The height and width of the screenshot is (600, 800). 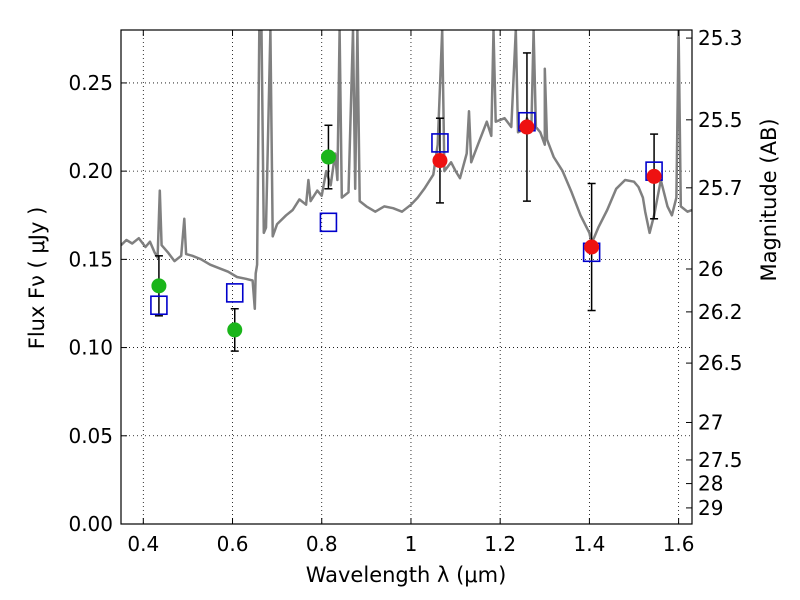 I want to click on y-tick-label: 0.10, so click(x=90, y=348).